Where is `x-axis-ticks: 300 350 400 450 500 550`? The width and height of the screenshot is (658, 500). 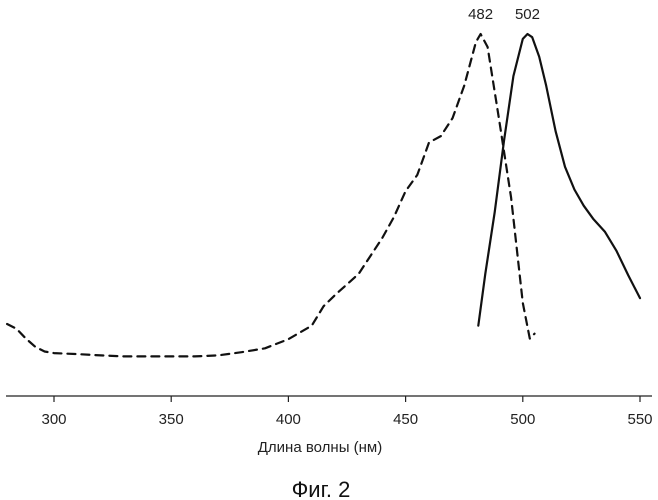
x-axis-ticks: 300 350 400 450 500 550 is located at coordinates (346, 412).